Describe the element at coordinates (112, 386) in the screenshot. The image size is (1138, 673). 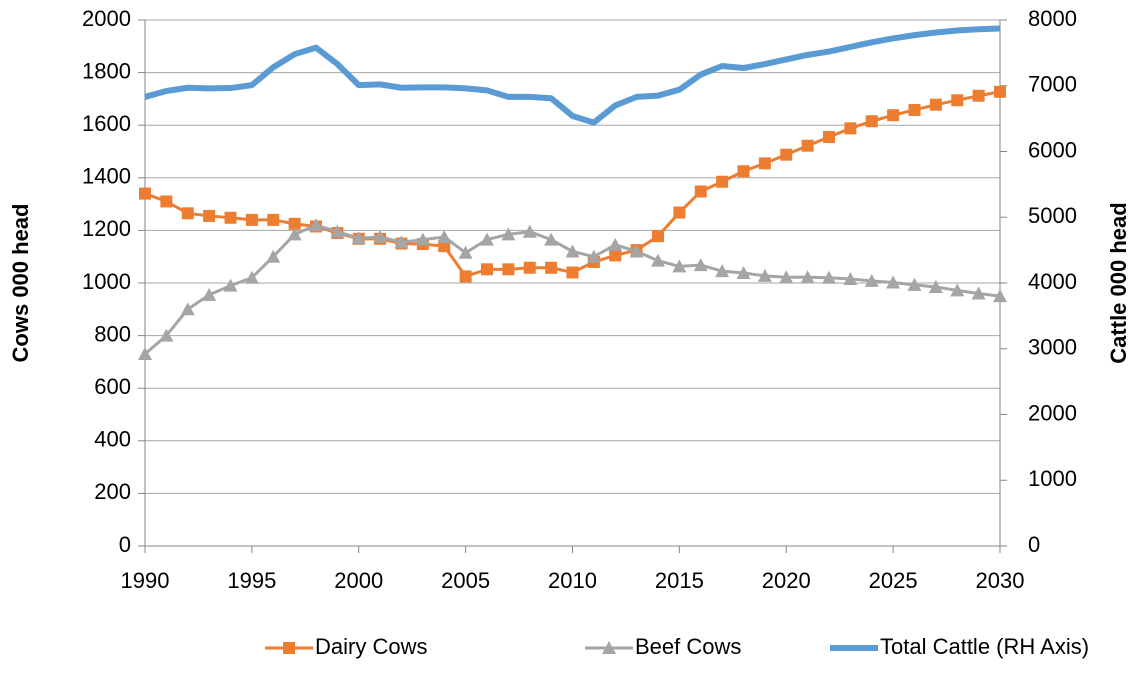
I see `y-tick-label: 600` at that location.